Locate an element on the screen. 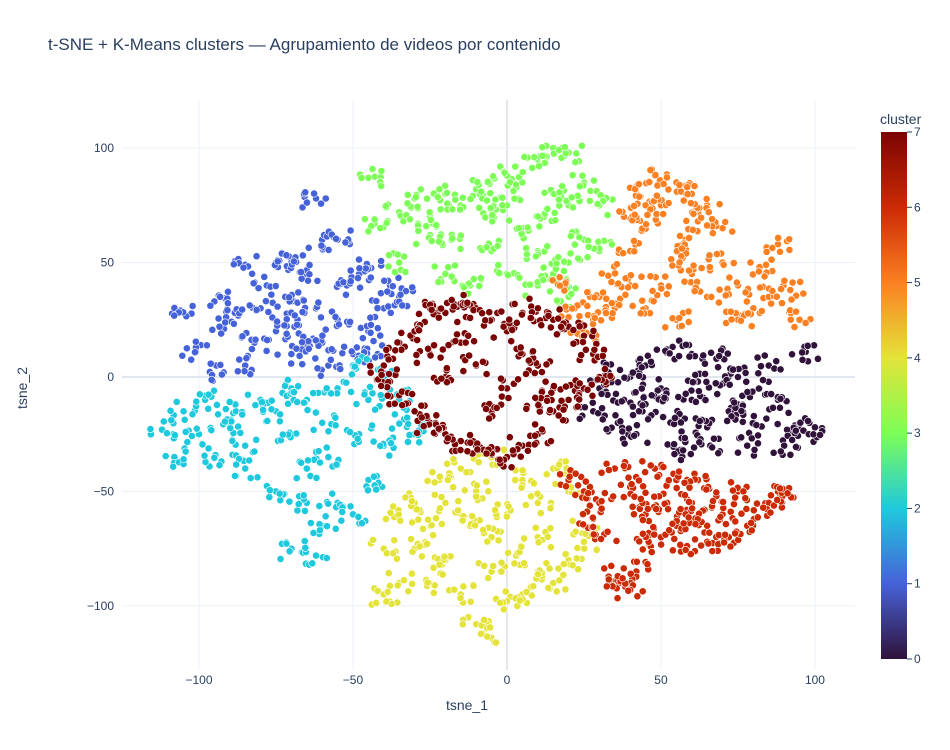  colorbar-tick-label: 0 is located at coordinates (917, 659).